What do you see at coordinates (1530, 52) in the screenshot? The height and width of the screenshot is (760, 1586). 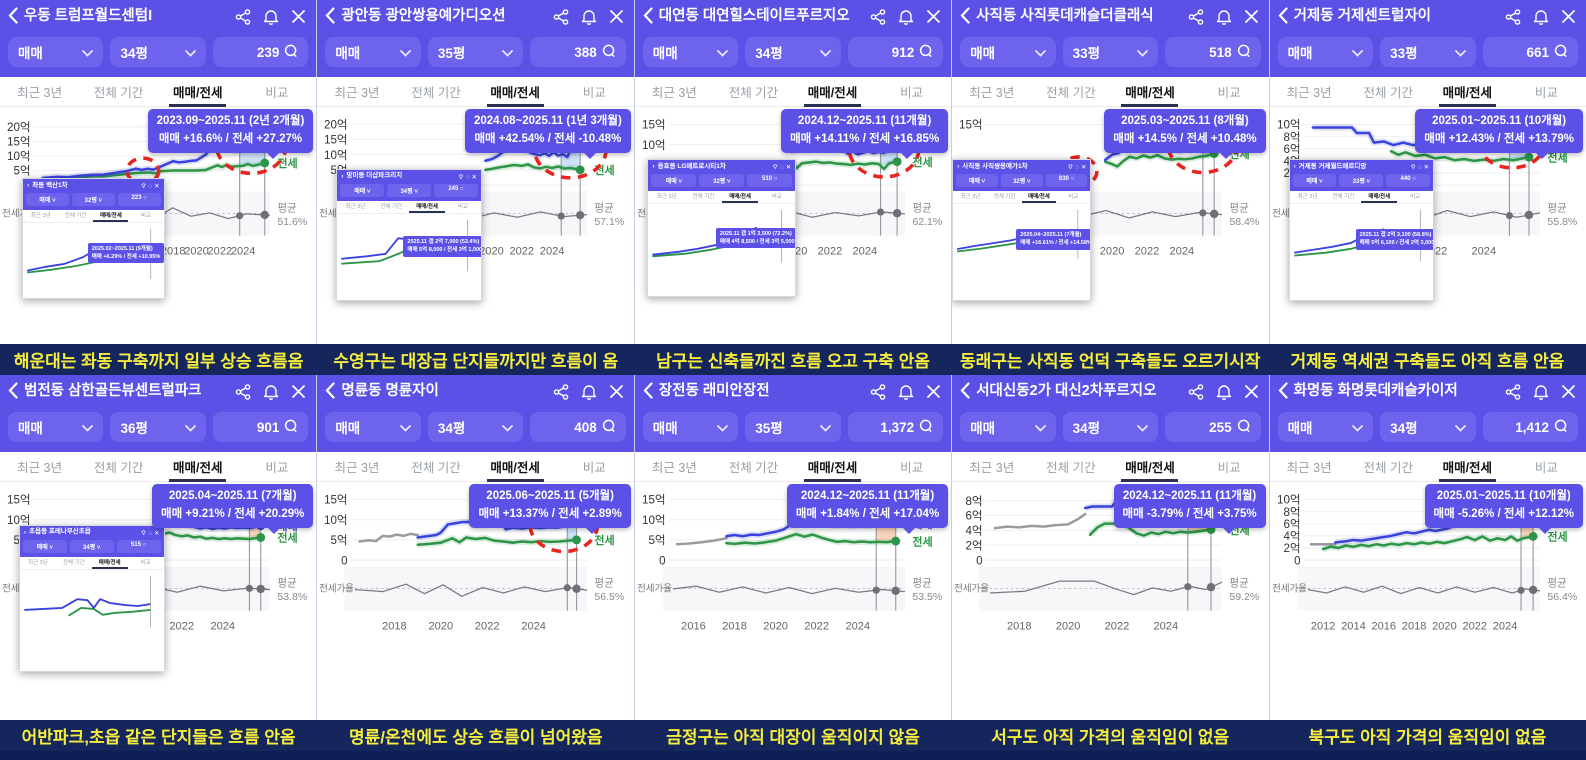 I see `chat-count-button: 661` at bounding box center [1530, 52].